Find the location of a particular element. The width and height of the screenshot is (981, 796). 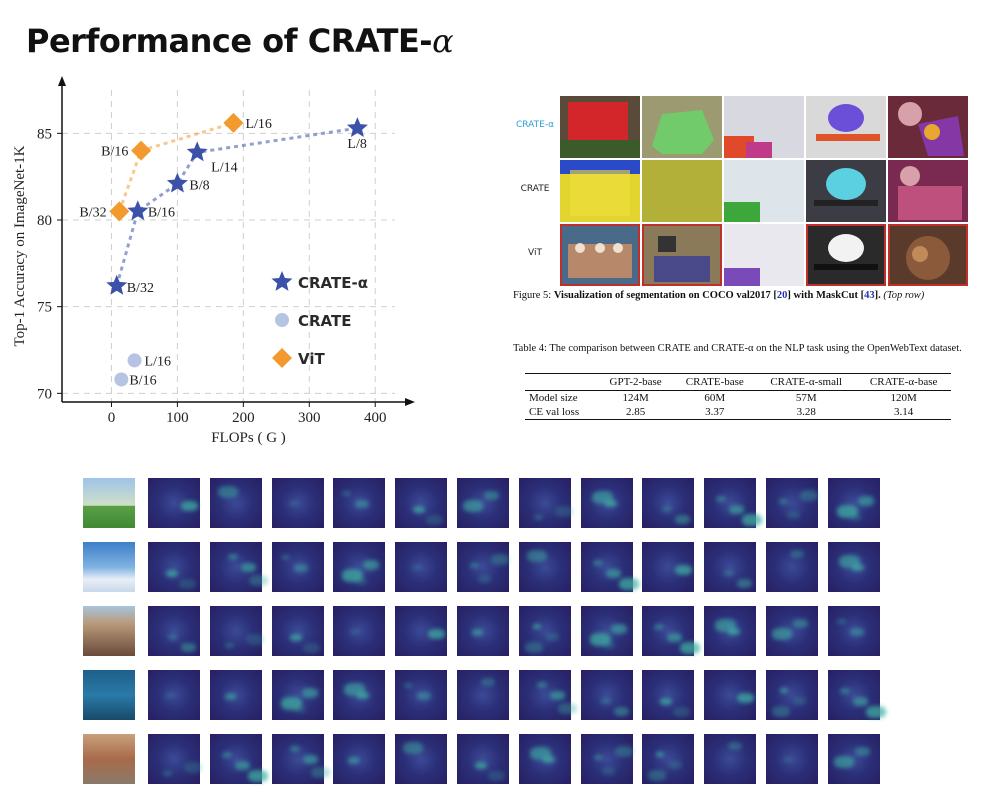

x-tick-label: 400 is located at coordinates (375, 418).